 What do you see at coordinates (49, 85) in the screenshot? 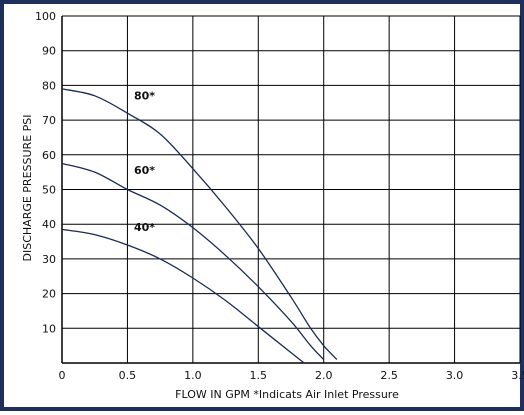
I see `y-tick-label: 80` at bounding box center [49, 85].